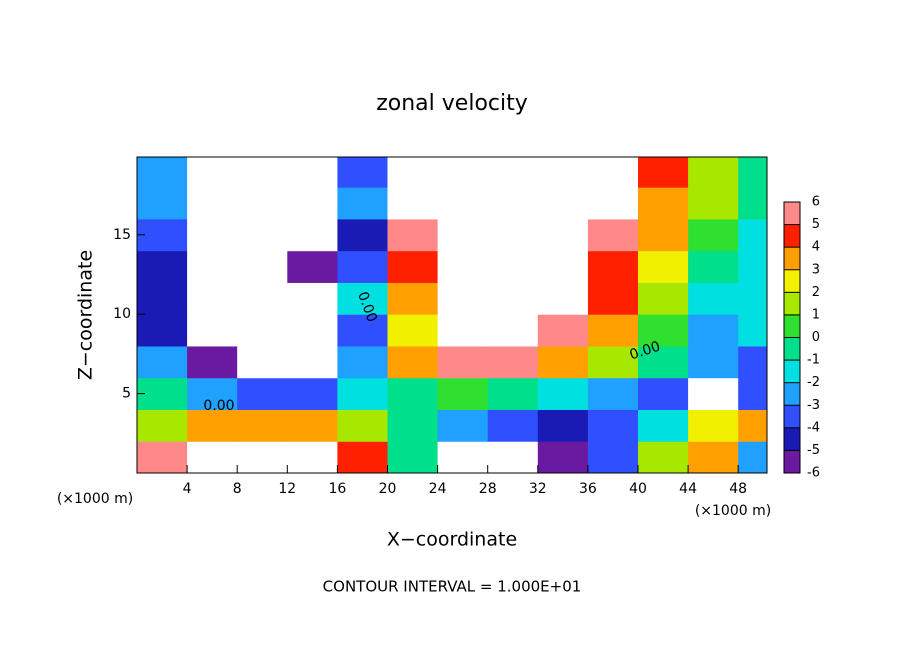 This screenshot has height=658, width=904. Describe the element at coordinates (488, 489) in the screenshot. I see `x-tick-label: 28` at that location.